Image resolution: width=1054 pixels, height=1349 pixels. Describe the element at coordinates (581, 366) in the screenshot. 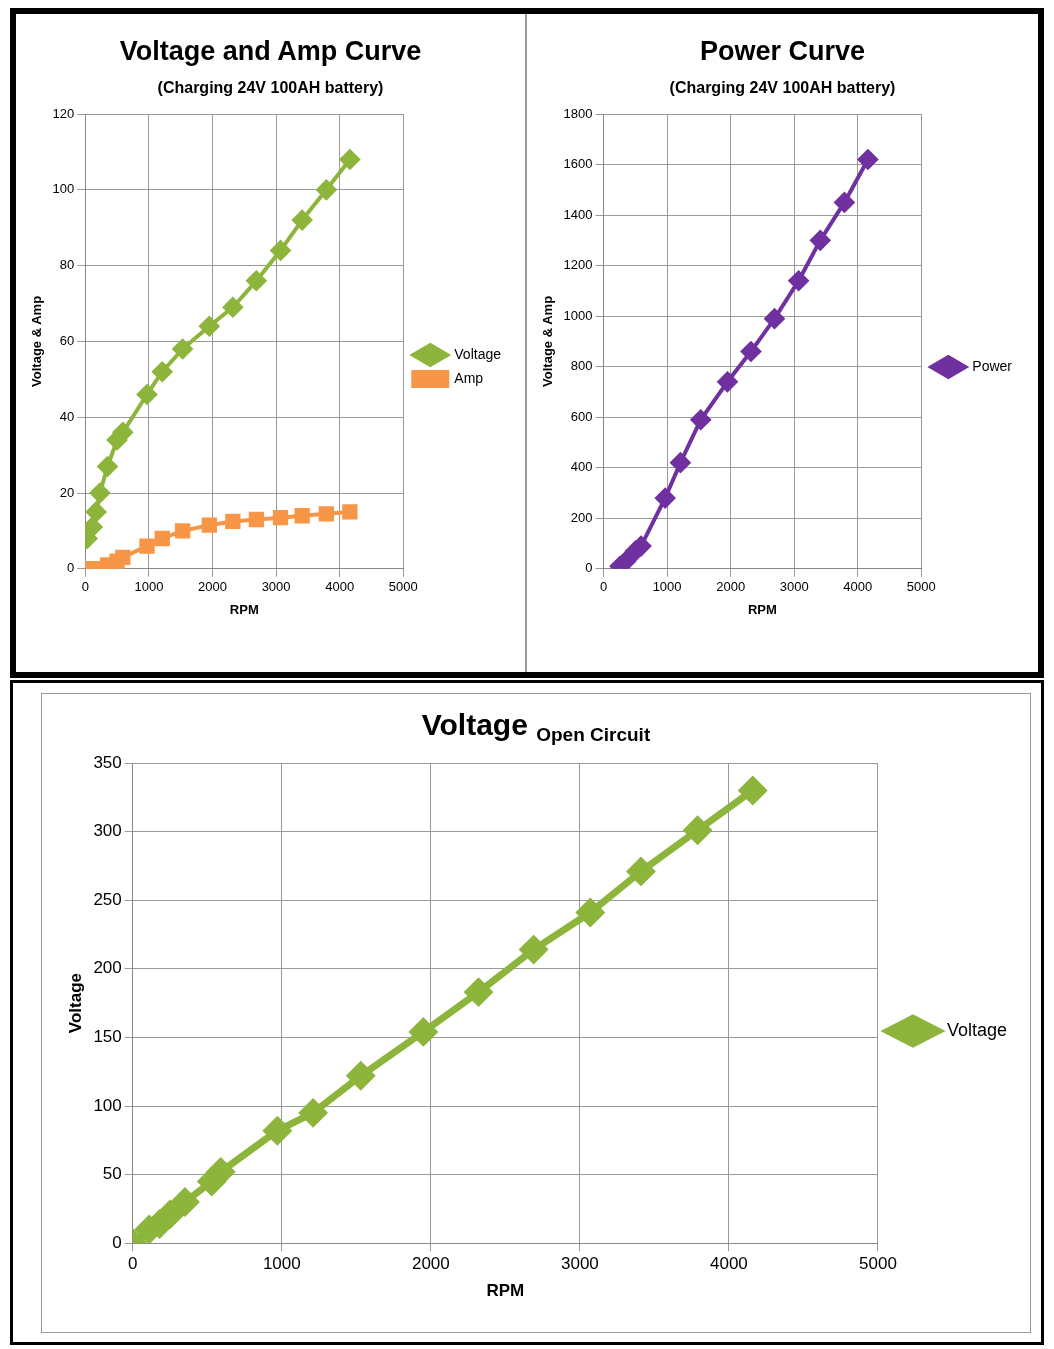

I see `y-tick-label: 800` at that location.